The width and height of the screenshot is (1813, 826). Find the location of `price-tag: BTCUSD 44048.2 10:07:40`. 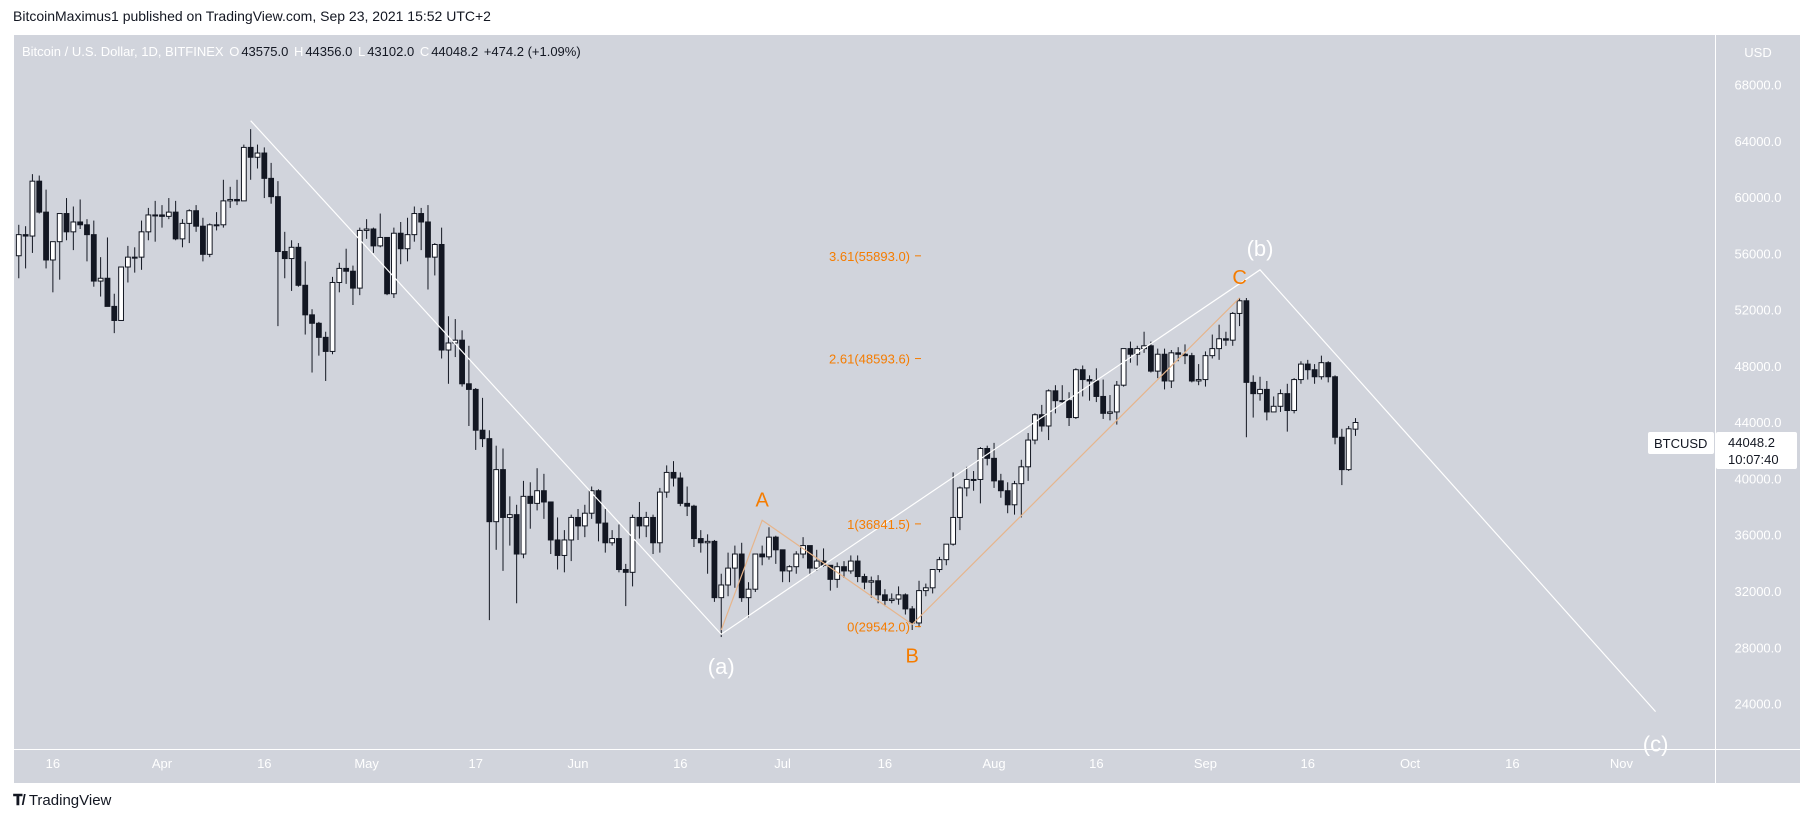

price-tag: BTCUSD 44048.2 10:07:40 is located at coordinates (1722, 450).